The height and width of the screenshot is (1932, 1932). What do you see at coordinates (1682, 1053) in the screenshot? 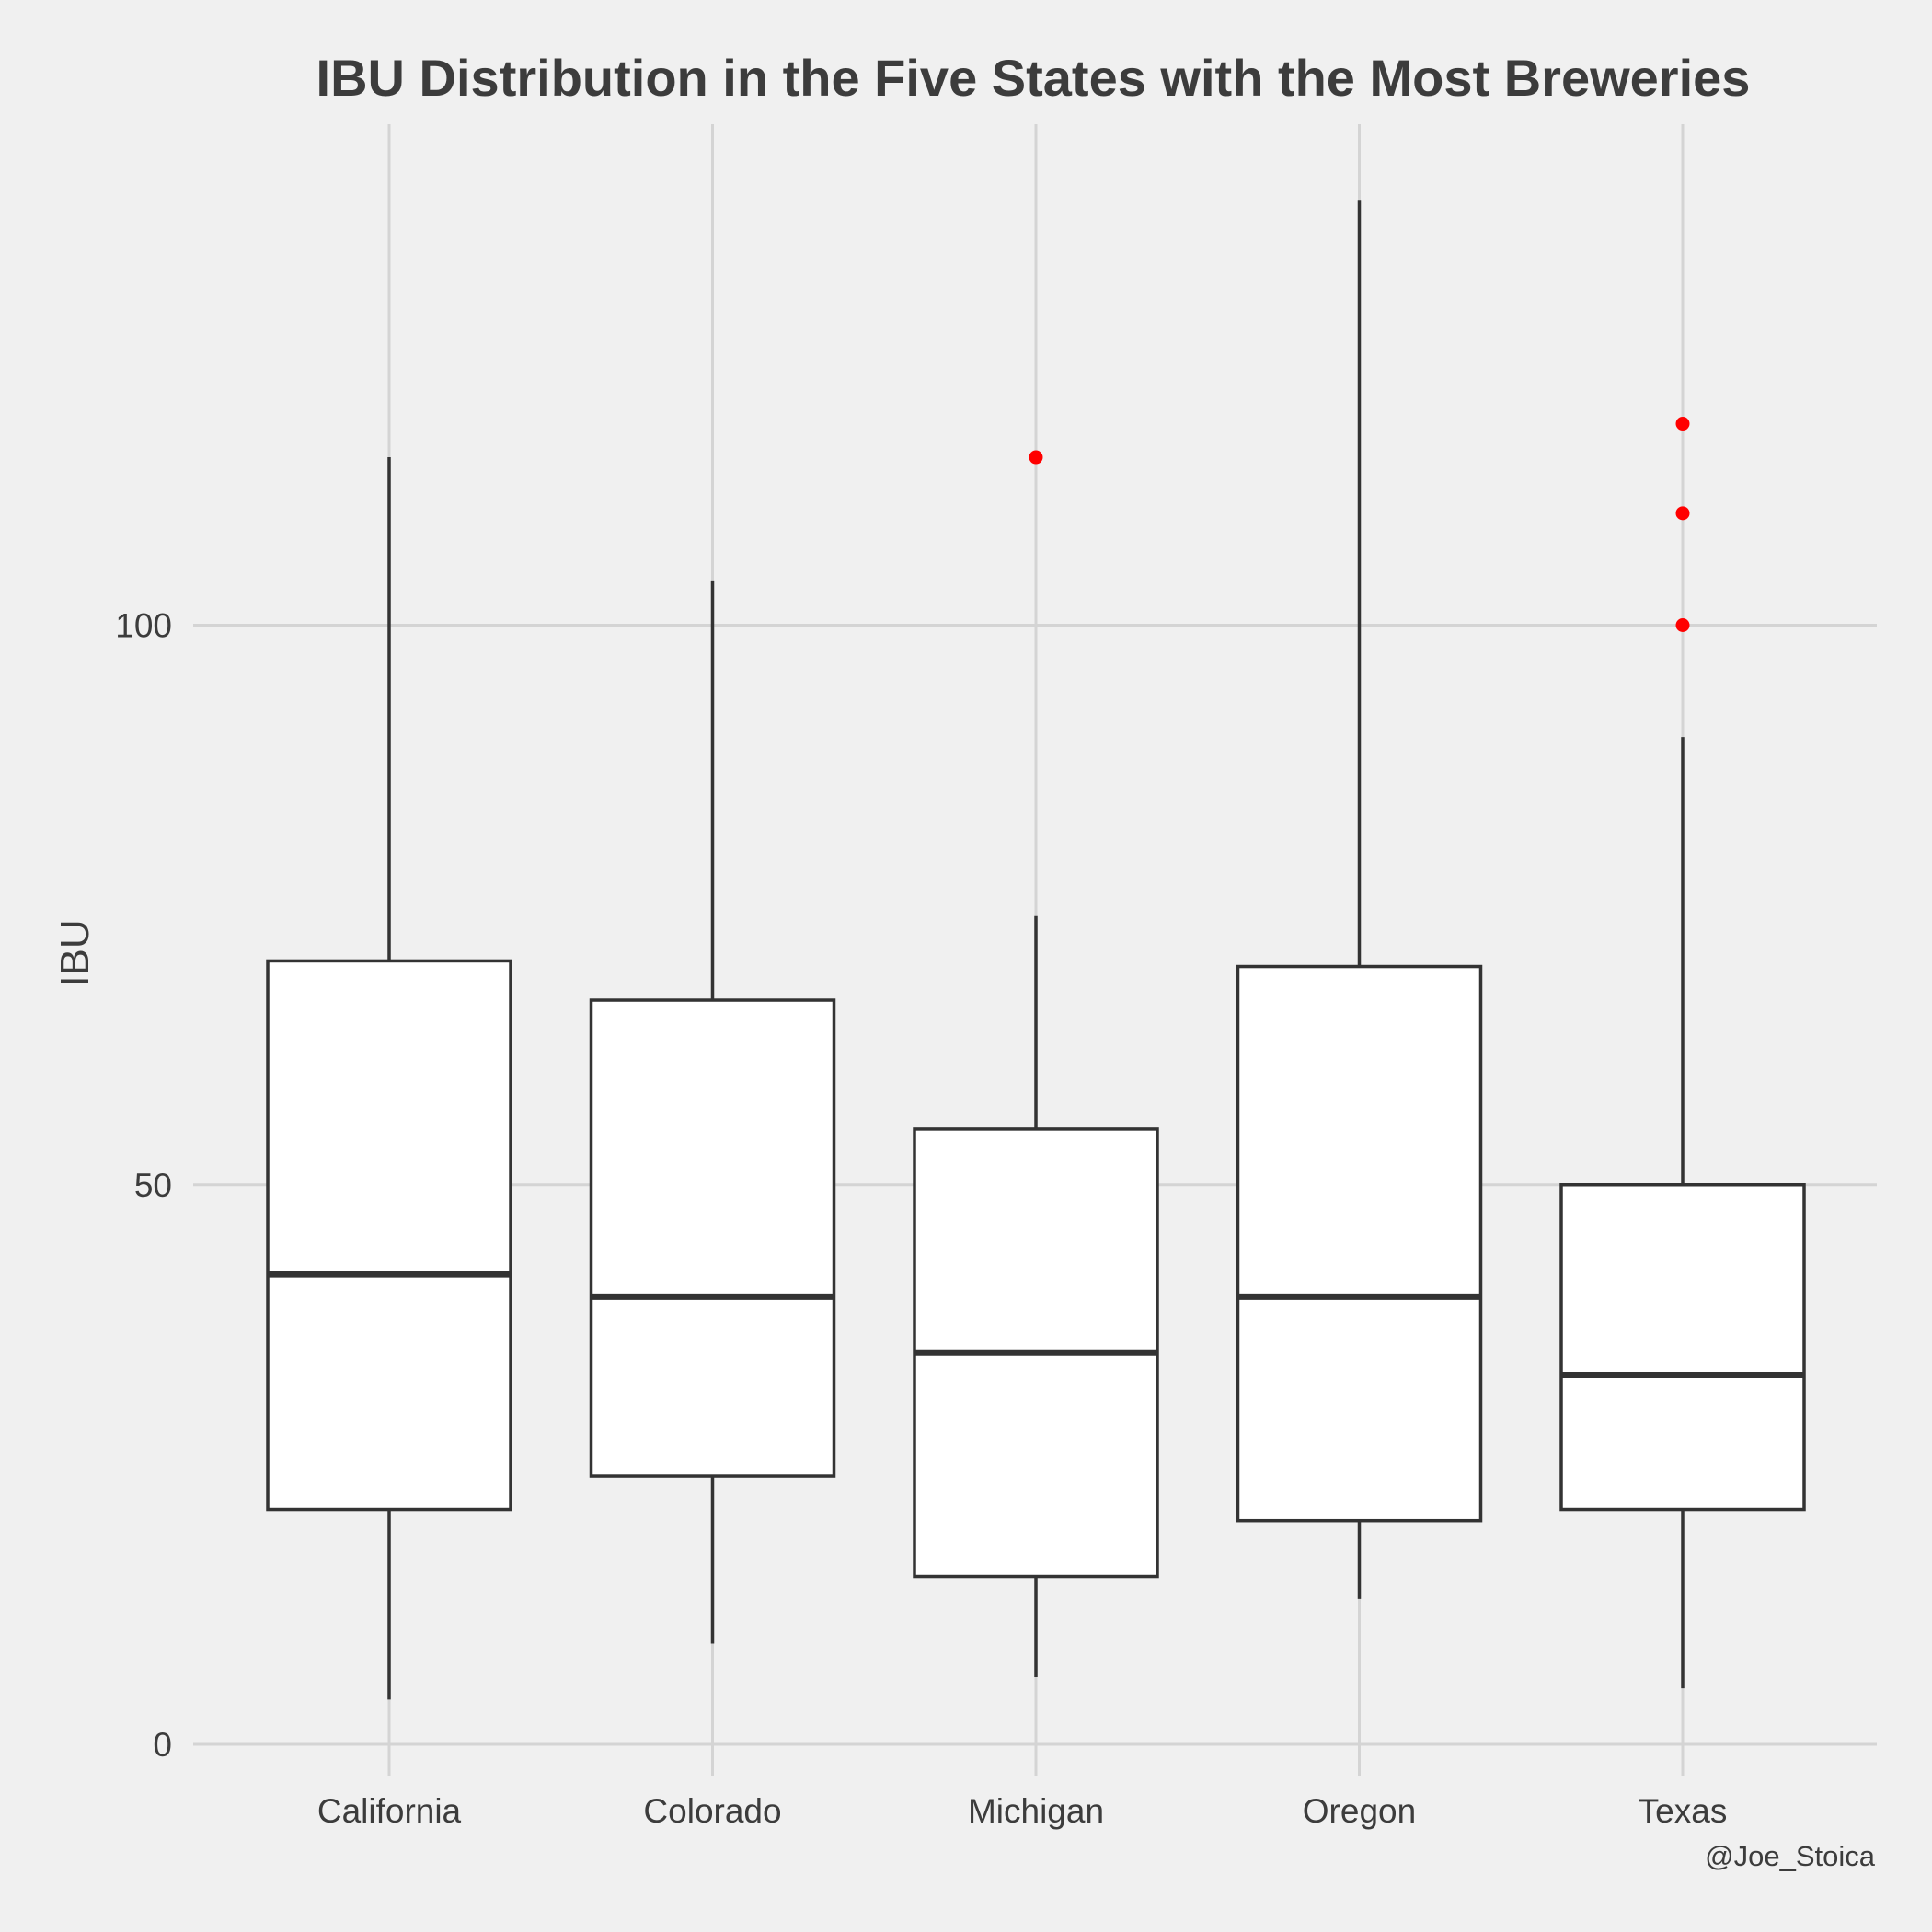
I see `box-group-texas` at bounding box center [1682, 1053].